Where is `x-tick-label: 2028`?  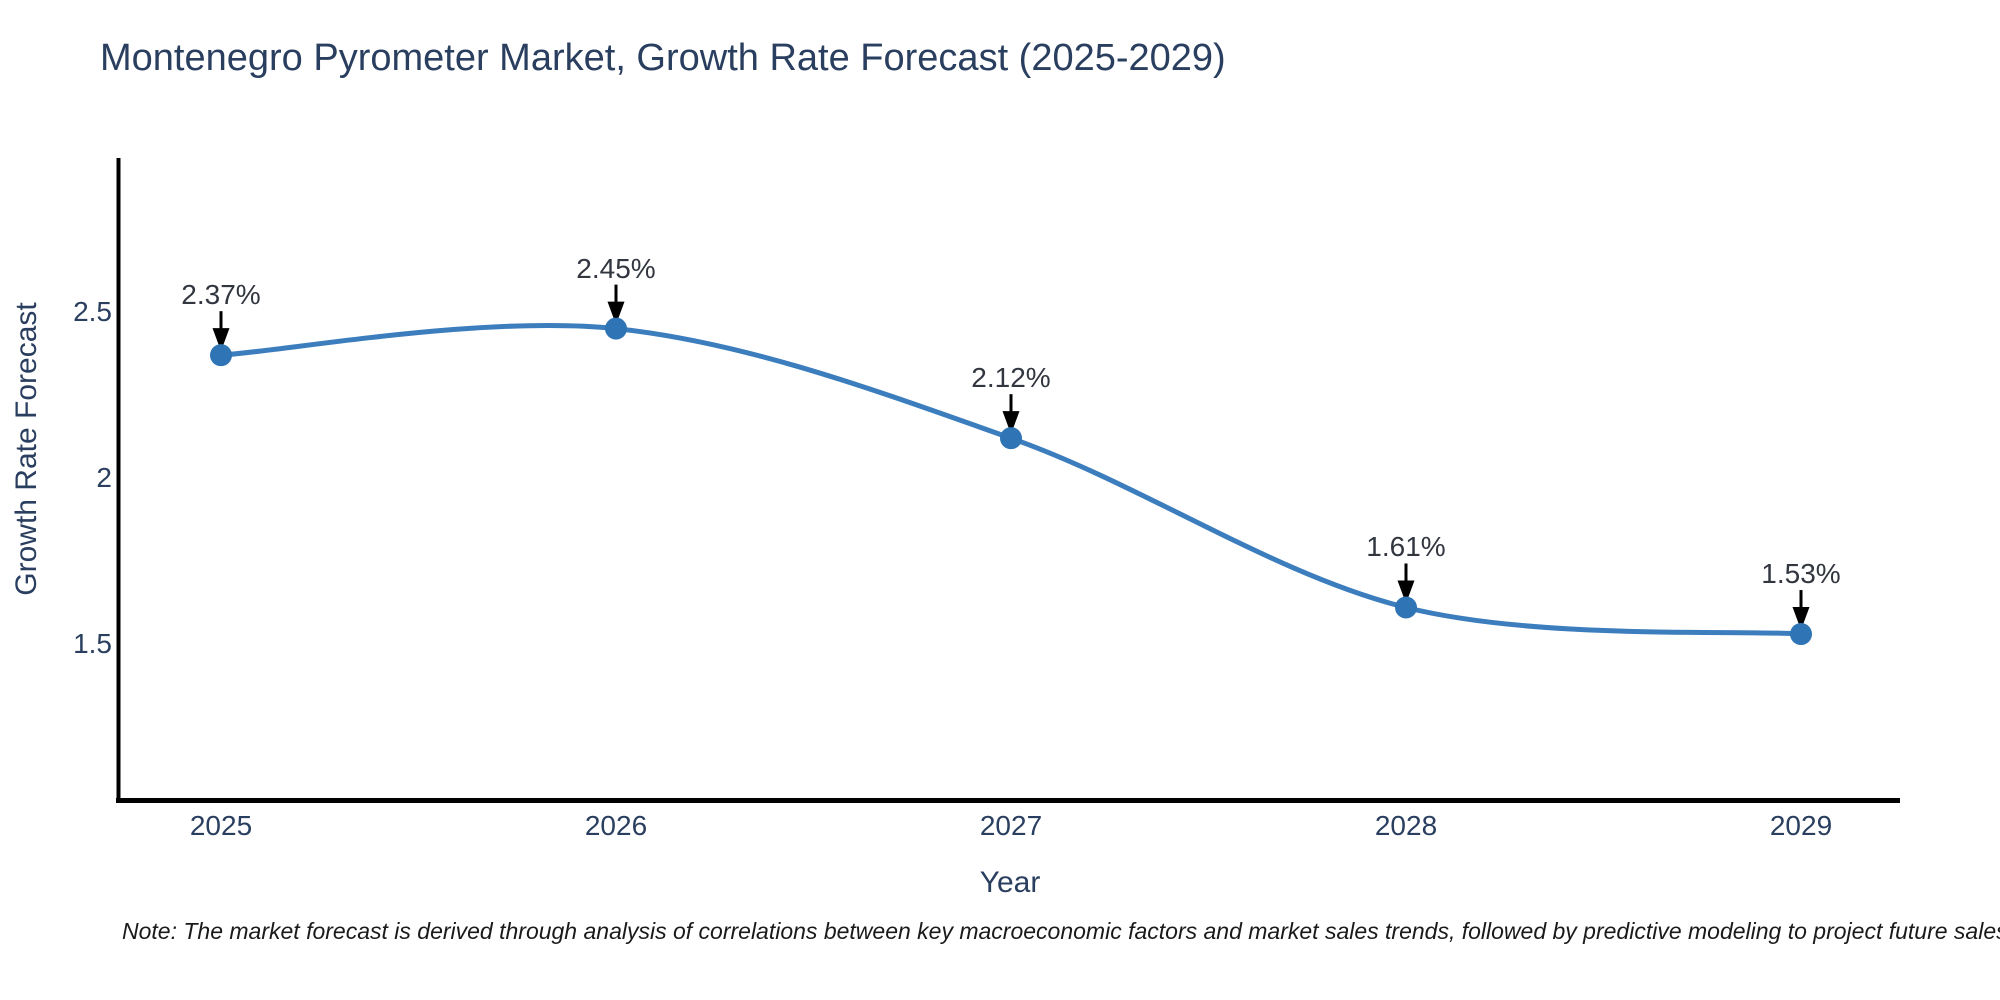
x-tick-label: 2028 is located at coordinates (1406, 825).